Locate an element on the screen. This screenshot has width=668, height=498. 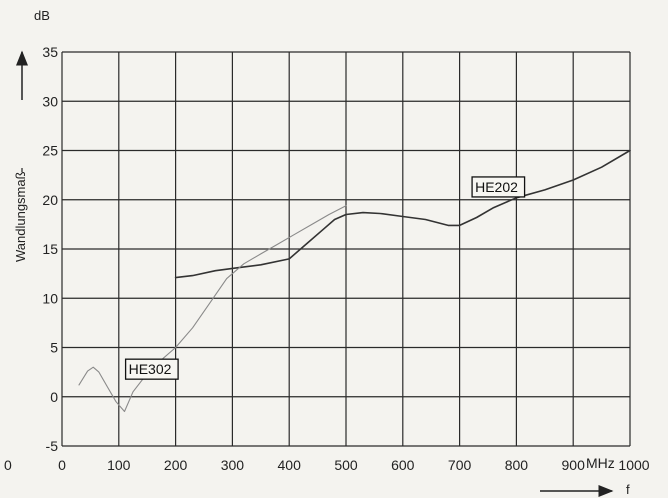
y-tick-label-7: 30 is located at coordinates (50, 101).